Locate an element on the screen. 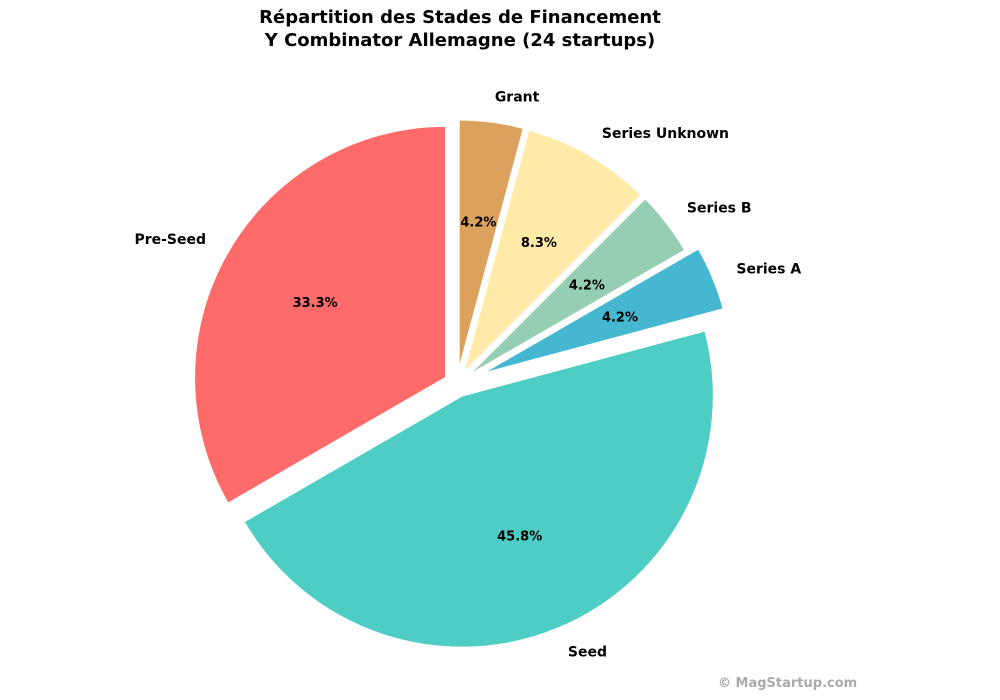 The height and width of the screenshot is (700, 1000). slice-percent-label: 8.3% is located at coordinates (539, 243).